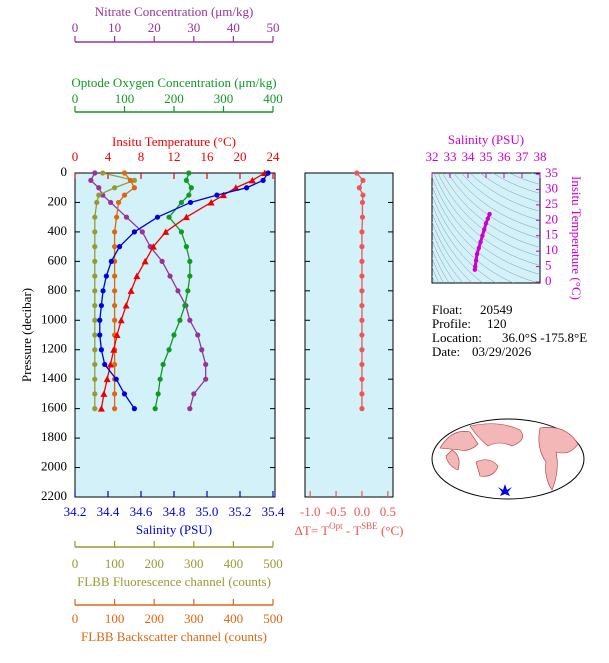 Image resolution: width=609 pixels, height=663 pixels. Describe the element at coordinates (174, 529) in the screenshot. I see `x-axis-title: Salinity (PSU)` at that location.